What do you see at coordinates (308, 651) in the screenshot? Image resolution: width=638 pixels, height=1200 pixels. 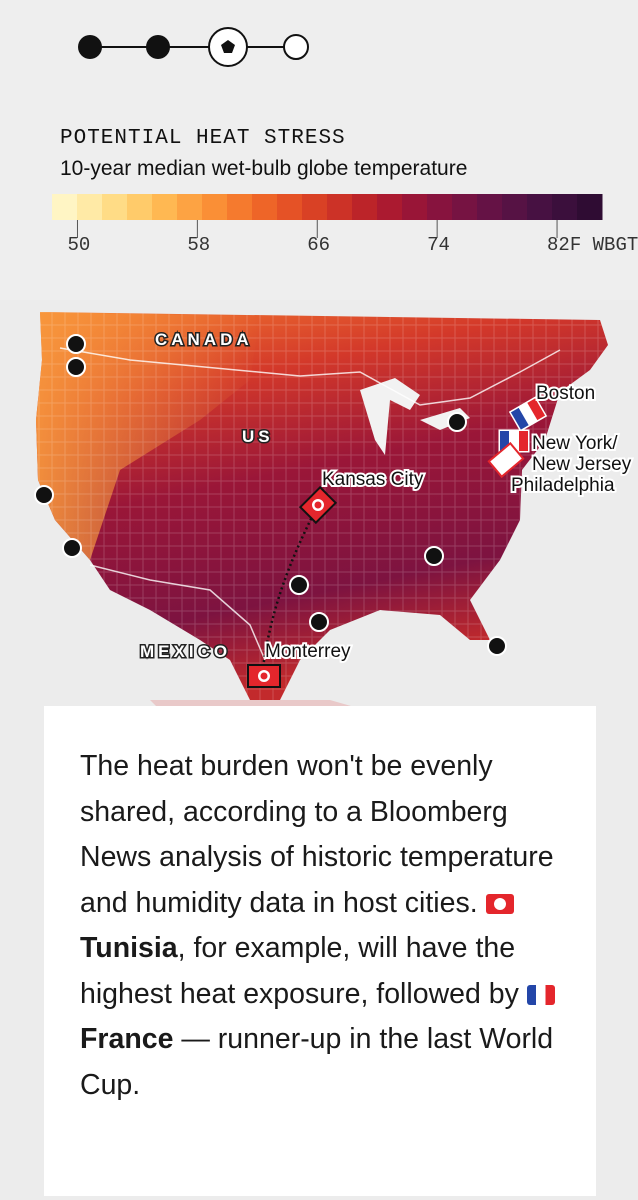 I see `city-label: Monterrey` at bounding box center [308, 651].